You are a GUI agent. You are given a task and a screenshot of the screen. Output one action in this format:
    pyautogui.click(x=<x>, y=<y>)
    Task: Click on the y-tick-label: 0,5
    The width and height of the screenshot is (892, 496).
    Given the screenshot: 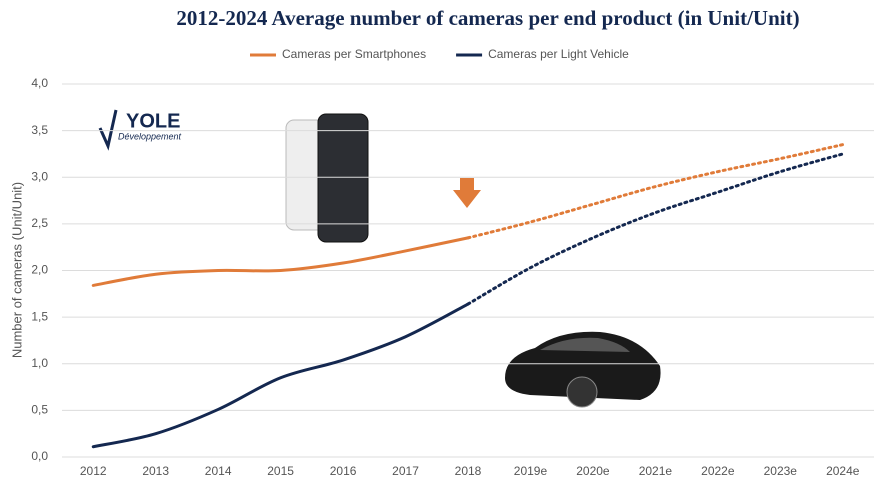 What is the action you would take?
    pyautogui.click(x=39, y=410)
    